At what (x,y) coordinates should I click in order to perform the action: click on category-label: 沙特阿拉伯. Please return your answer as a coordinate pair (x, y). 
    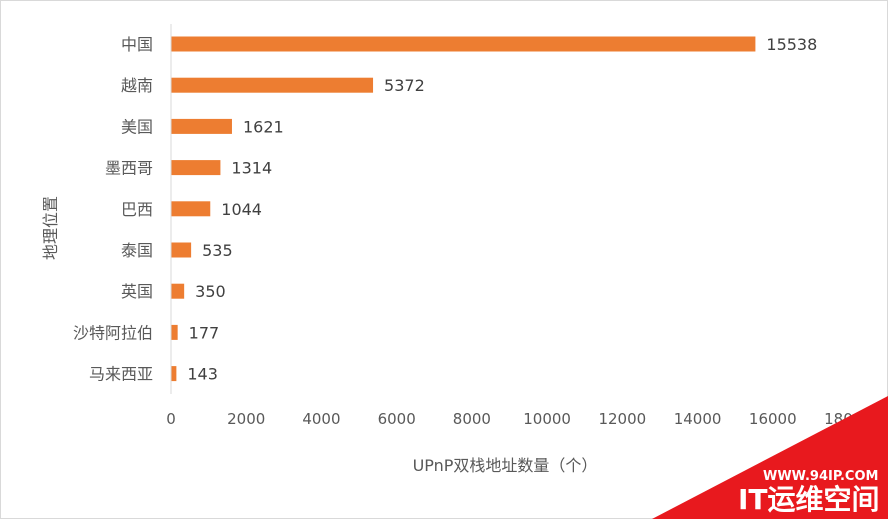
    Looking at the image, I should click on (113, 332).